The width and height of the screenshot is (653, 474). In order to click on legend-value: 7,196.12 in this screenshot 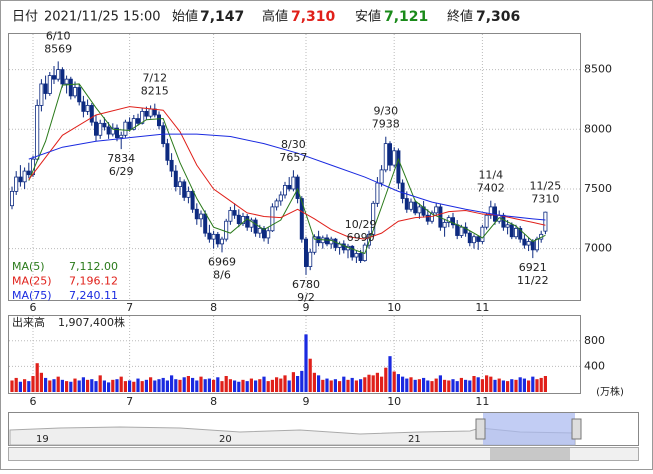, I will do `click(93, 281)`.